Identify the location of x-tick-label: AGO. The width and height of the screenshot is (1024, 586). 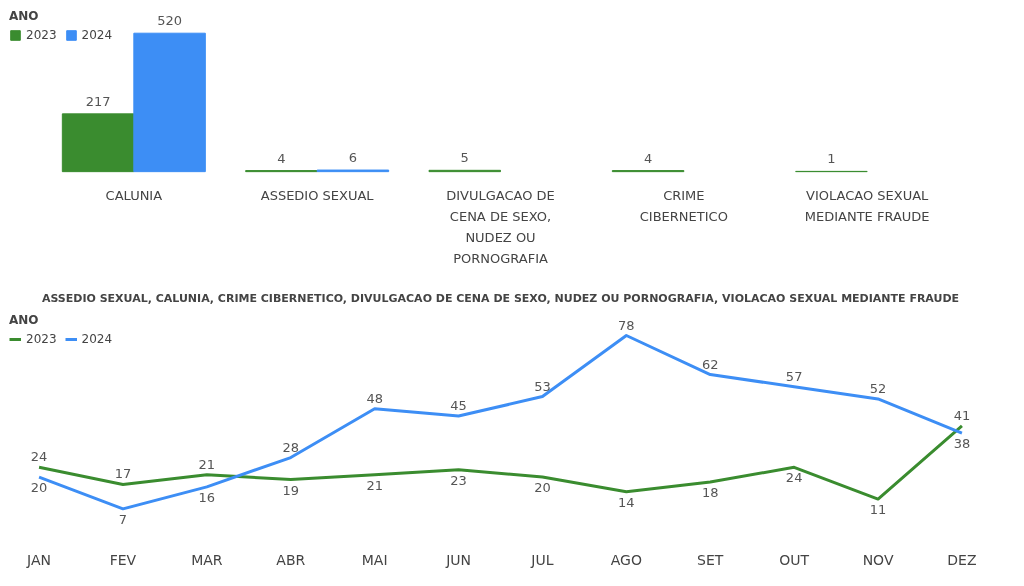
(626, 559).